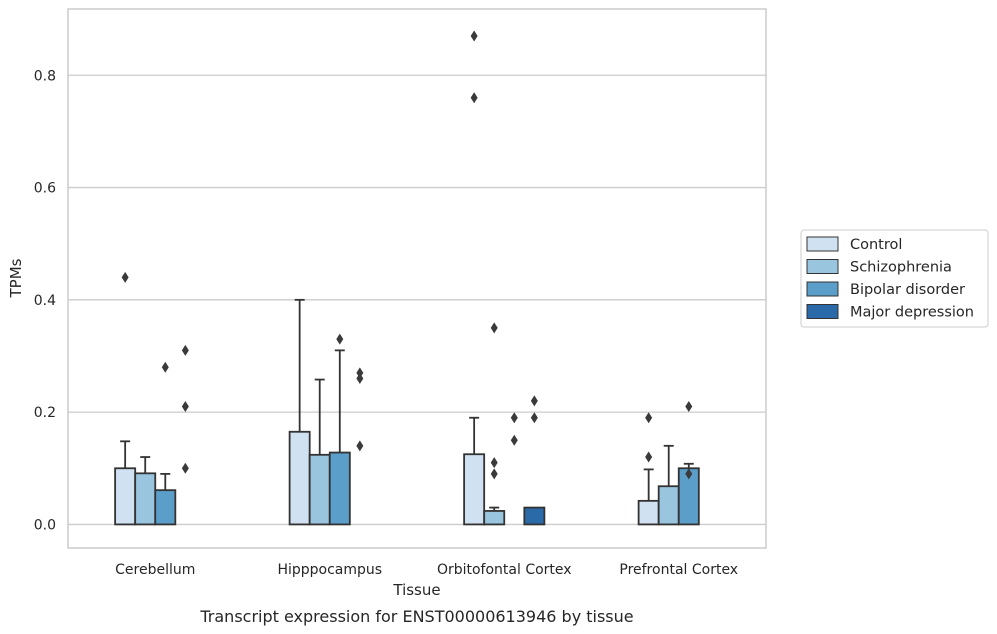  What do you see at coordinates (45, 413) in the screenshot?
I see `y-tick-label: 0.2` at bounding box center [45, 413].